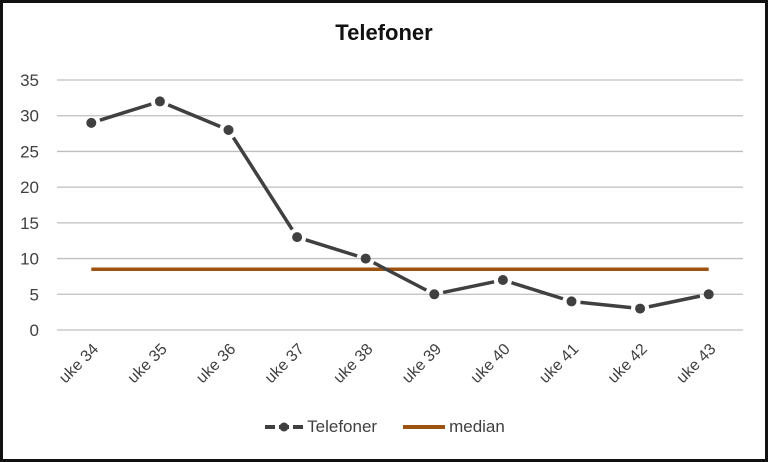 This screenshot has height=462, width=768. What do you see at coordinates (424, 427) in the screenshot?
I see `legend-line-icon` at bounding box center [424, 427].